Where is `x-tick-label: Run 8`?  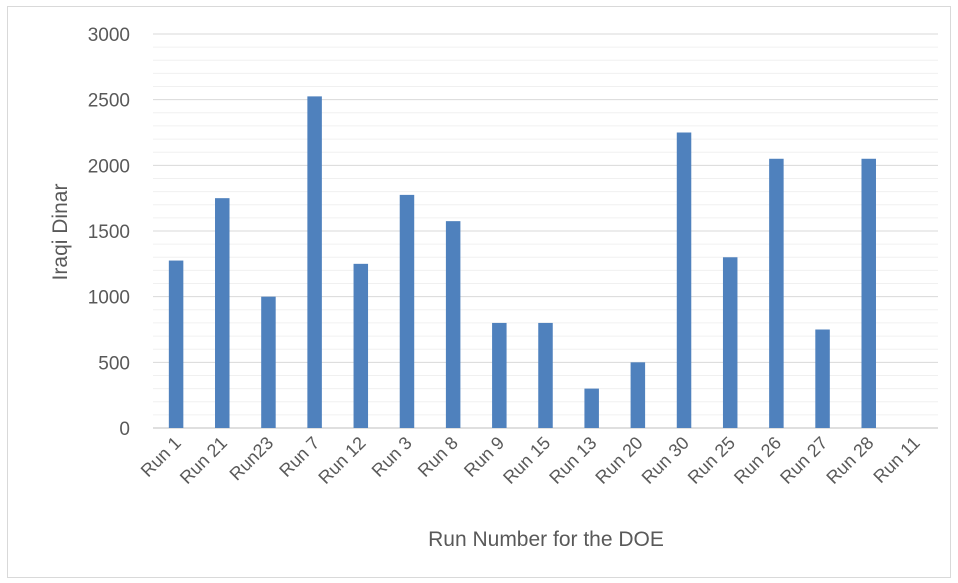 x-tick-label: Run 8 is located at coordinates (438, 457).